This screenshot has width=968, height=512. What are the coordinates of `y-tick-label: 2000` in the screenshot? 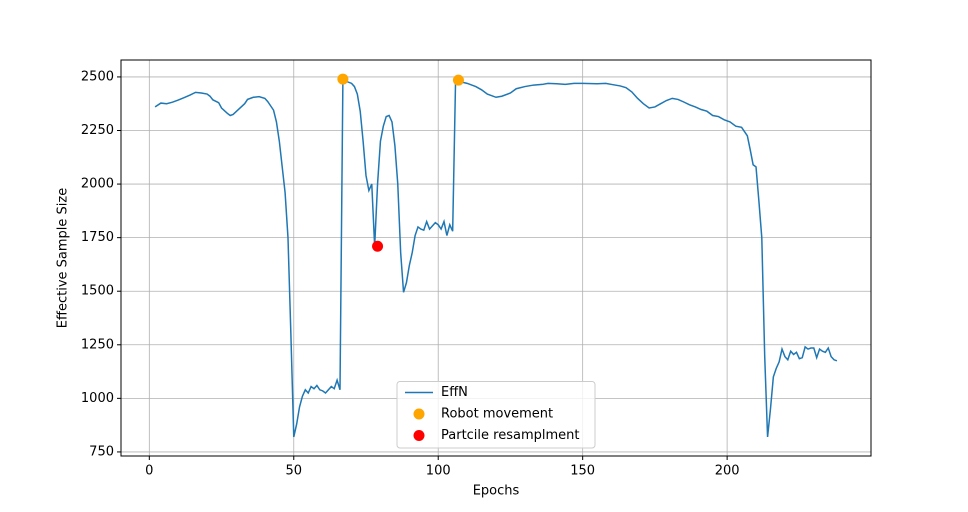 It's located at (97, 184).